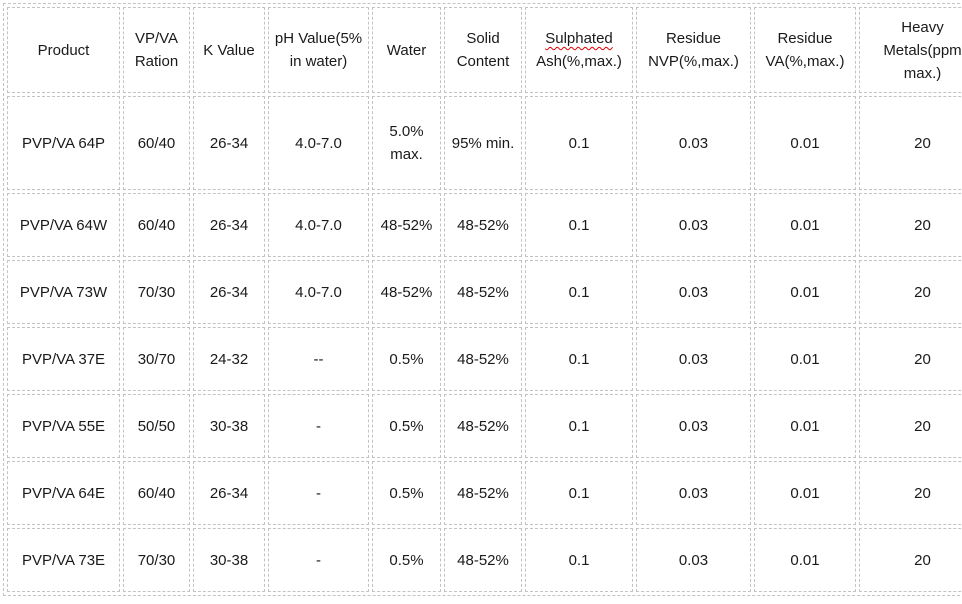 The image size is (962, 604). What do you see at coordinates (805, 61) in the screenshot?
I see `column-header-label: VA(%,max.)` at bounding box center [805, 61].